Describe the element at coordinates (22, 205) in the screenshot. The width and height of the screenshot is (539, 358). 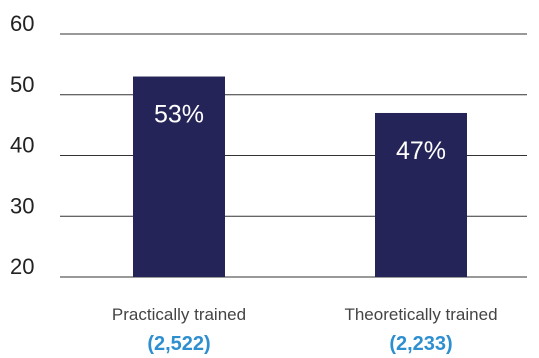
I see `y-tick-label: 30` at that location.